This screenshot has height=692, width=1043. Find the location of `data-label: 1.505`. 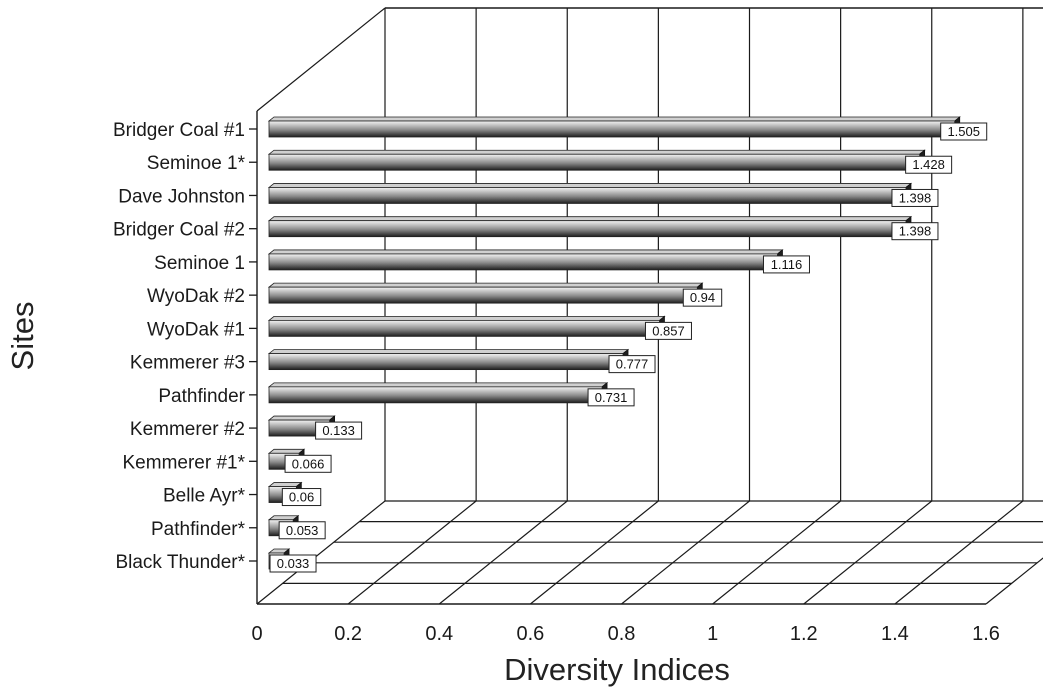

data-label: 1.505 is located at coordinates (963, 131).